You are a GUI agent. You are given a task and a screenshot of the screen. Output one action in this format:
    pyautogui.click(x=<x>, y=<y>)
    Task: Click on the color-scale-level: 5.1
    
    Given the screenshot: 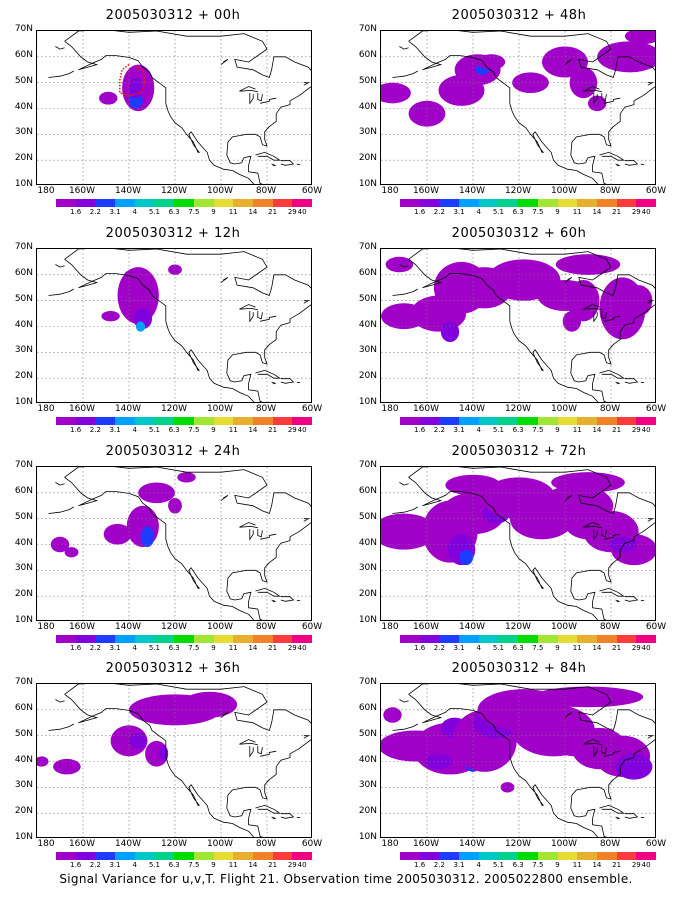 What is the action you would take?
    pyautogui.click(x=154, y=430)
    